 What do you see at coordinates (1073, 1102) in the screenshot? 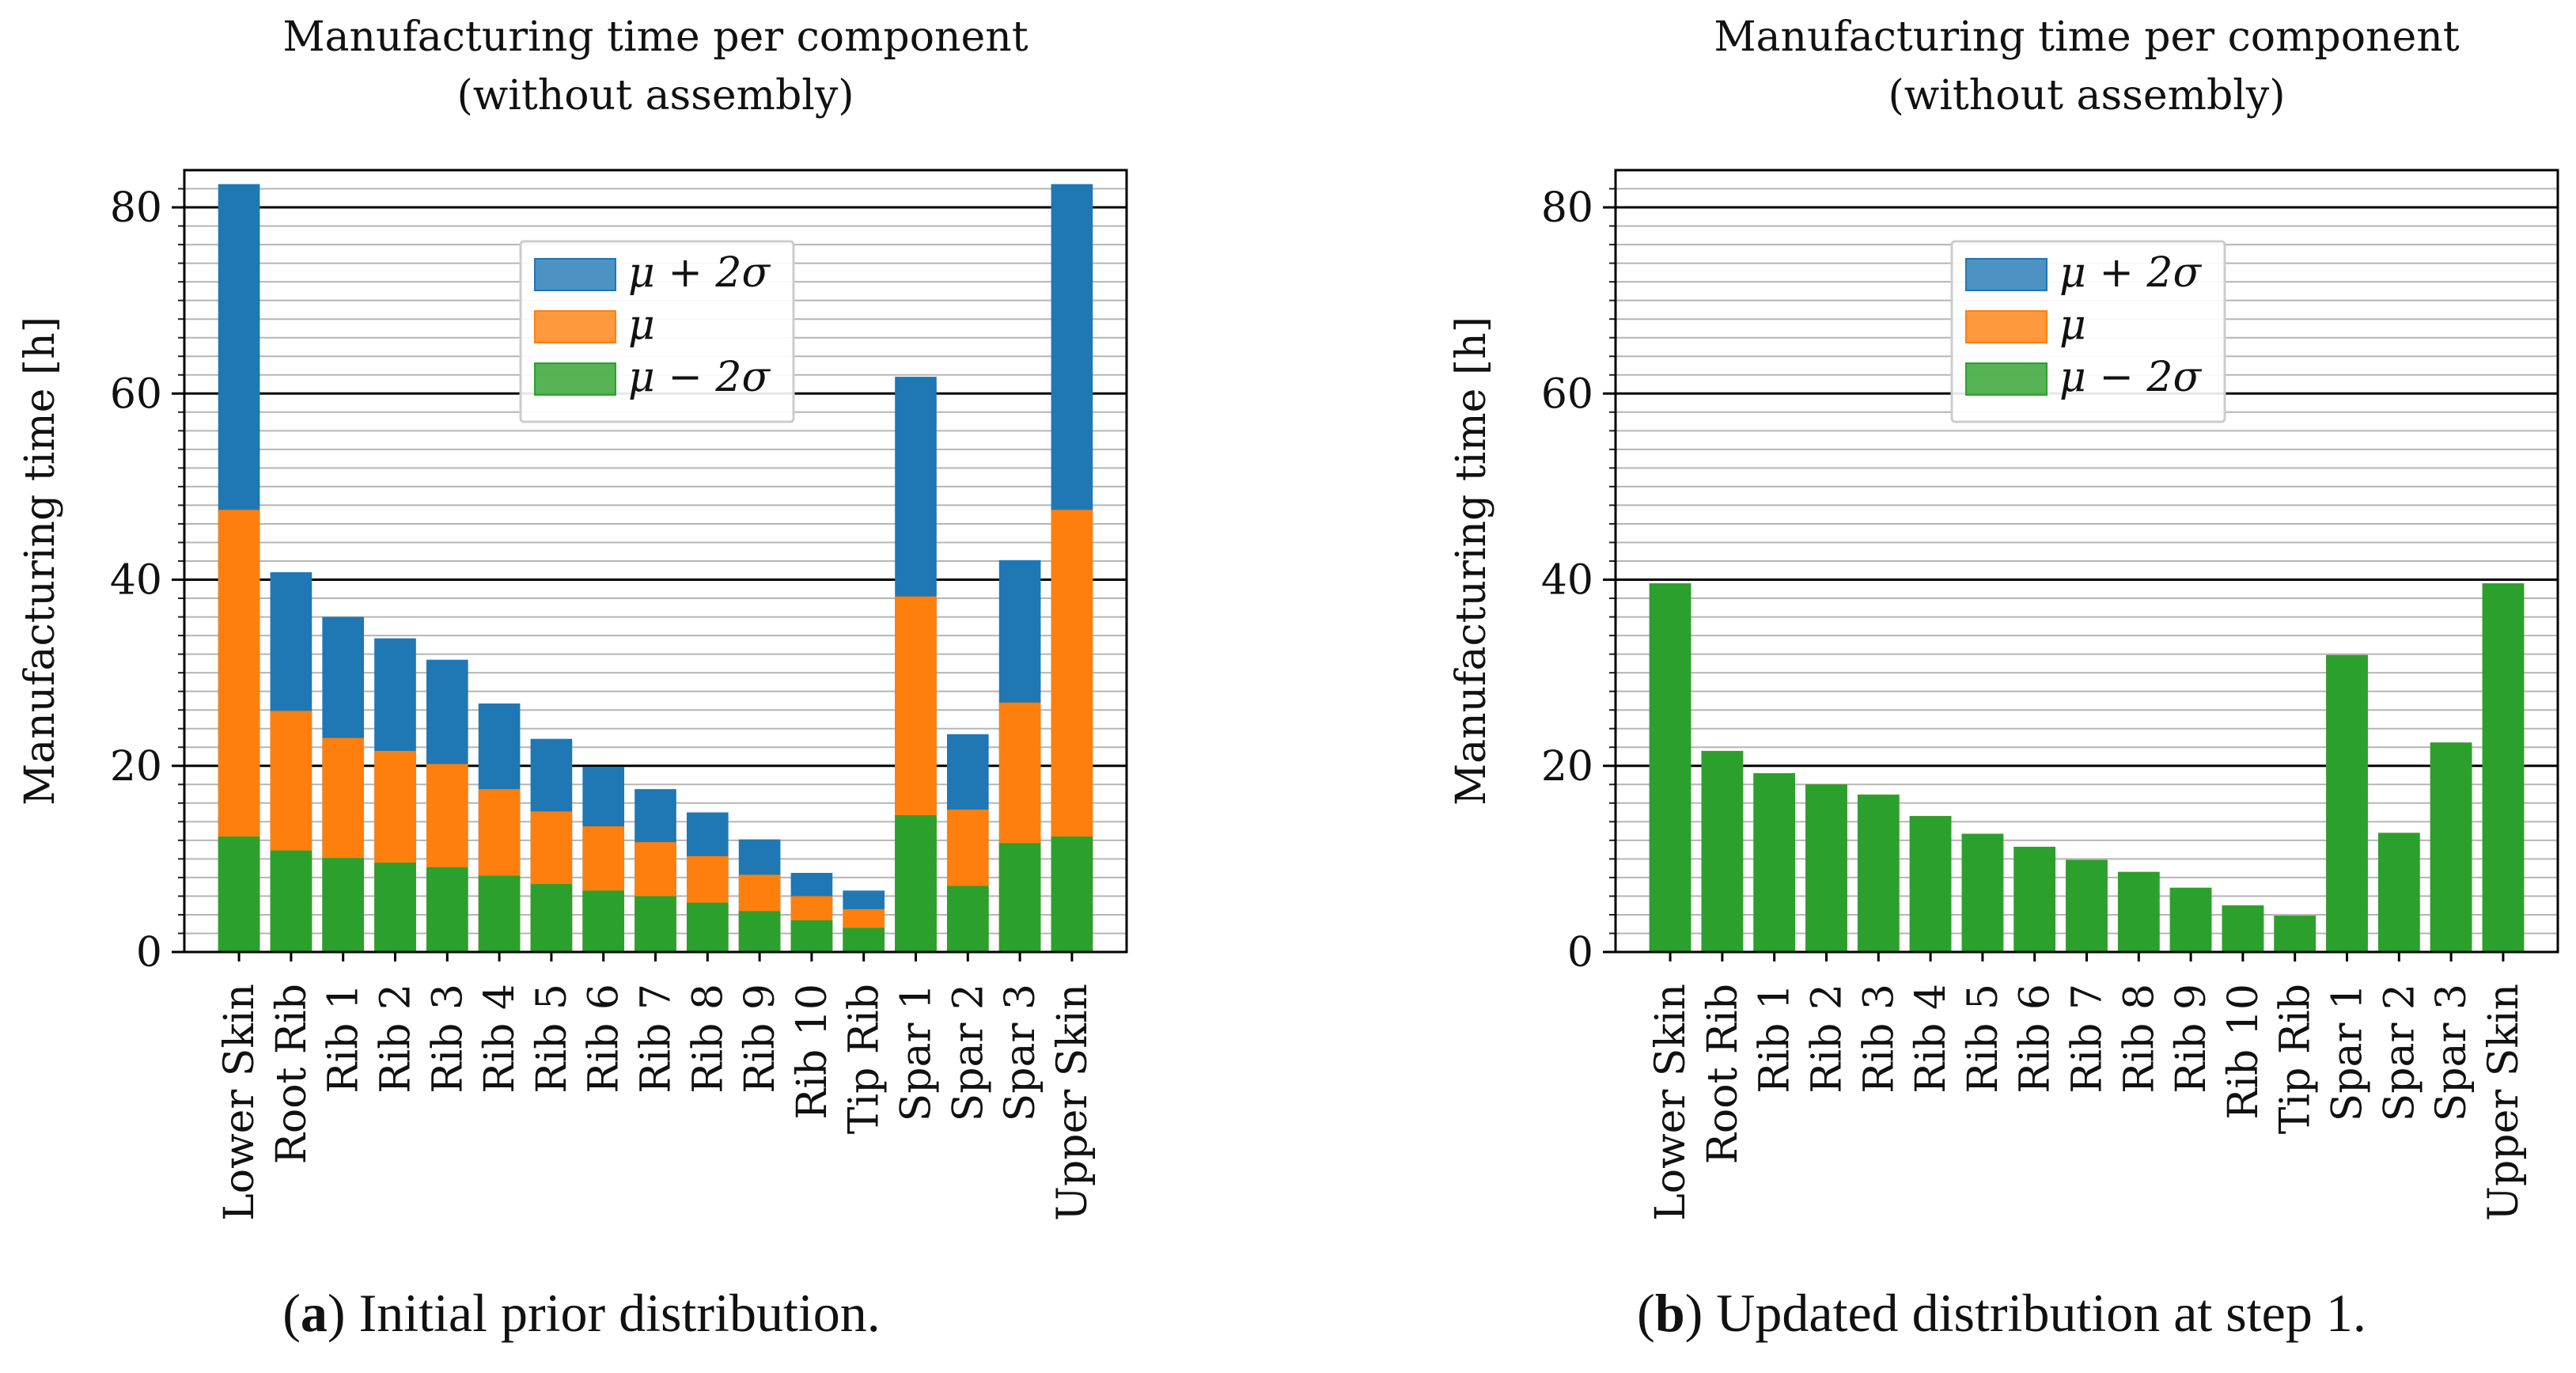
I see `x-tick-label: Upper Skin` at bounding box center [1073, 1102].